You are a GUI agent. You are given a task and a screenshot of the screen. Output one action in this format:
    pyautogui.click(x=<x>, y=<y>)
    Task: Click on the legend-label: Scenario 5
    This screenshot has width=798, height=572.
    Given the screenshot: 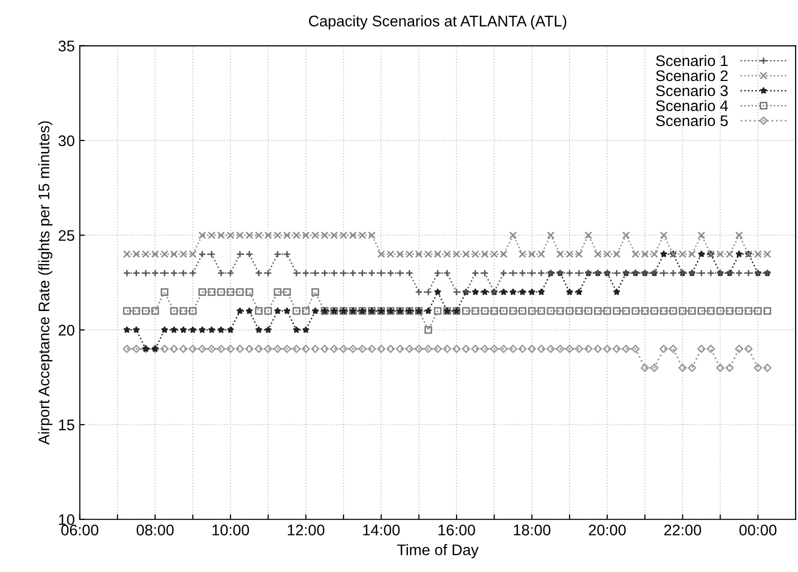 What is the action you would take?
    pyautogui.click(x=692, y=120)
    